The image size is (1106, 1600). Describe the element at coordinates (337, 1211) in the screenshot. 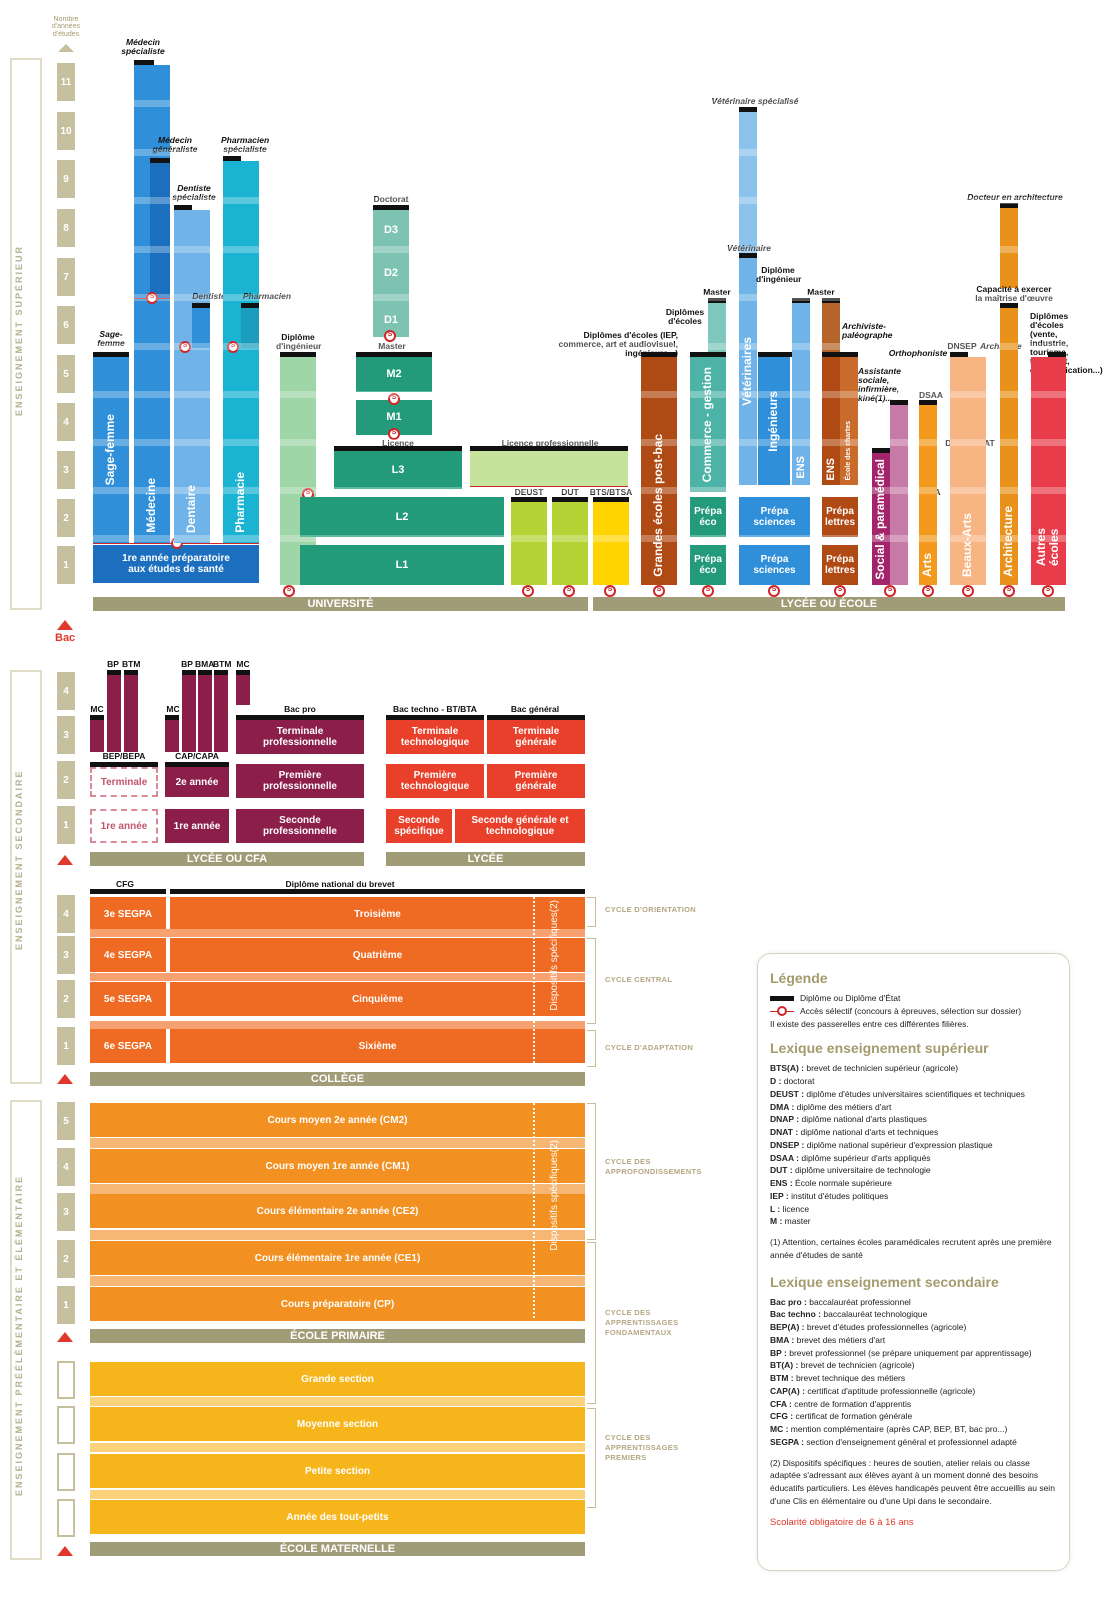

I see `primaire-row-3: Cours élémentaire 2e année (CE2)` at that location.